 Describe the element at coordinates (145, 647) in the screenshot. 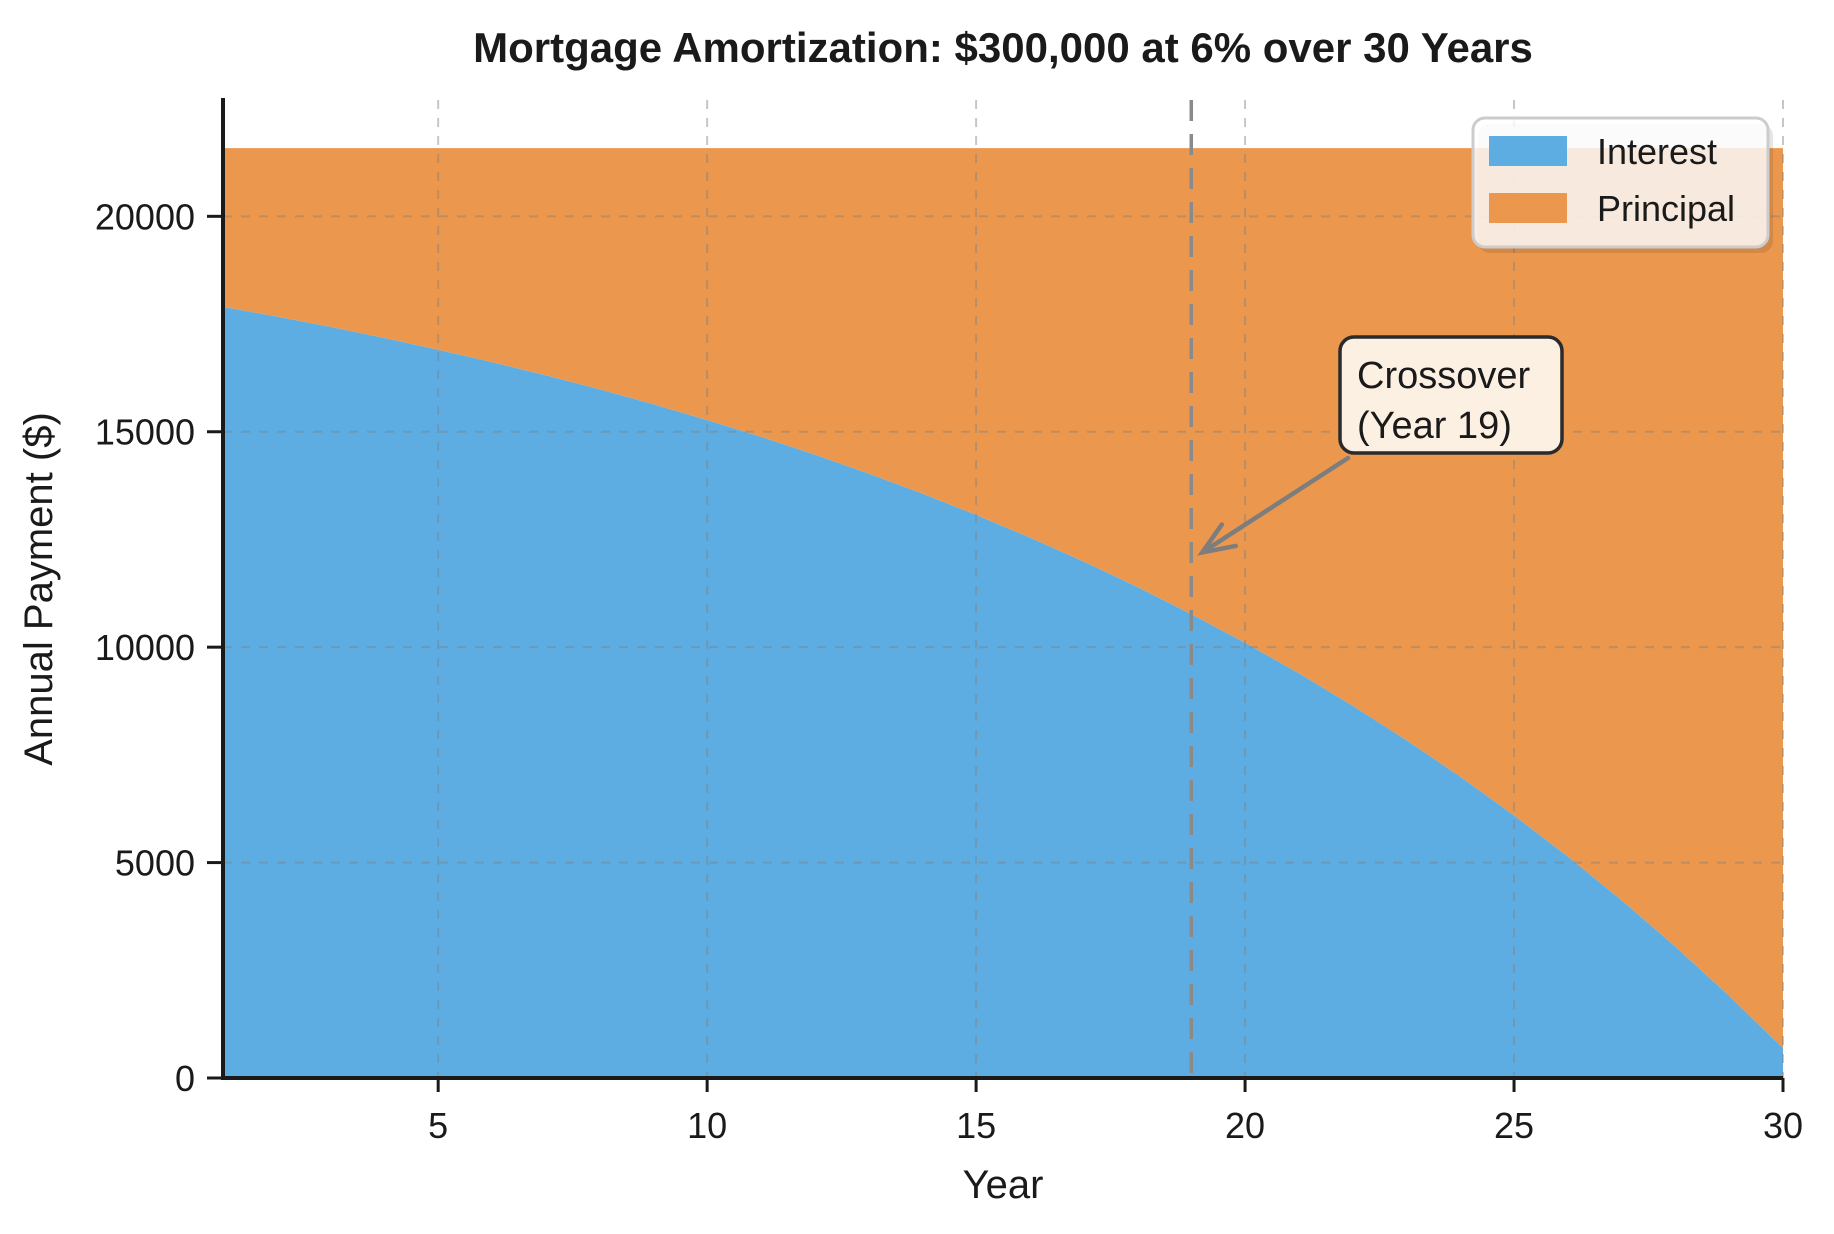

I see `y-tick-label: 10000` at that location.